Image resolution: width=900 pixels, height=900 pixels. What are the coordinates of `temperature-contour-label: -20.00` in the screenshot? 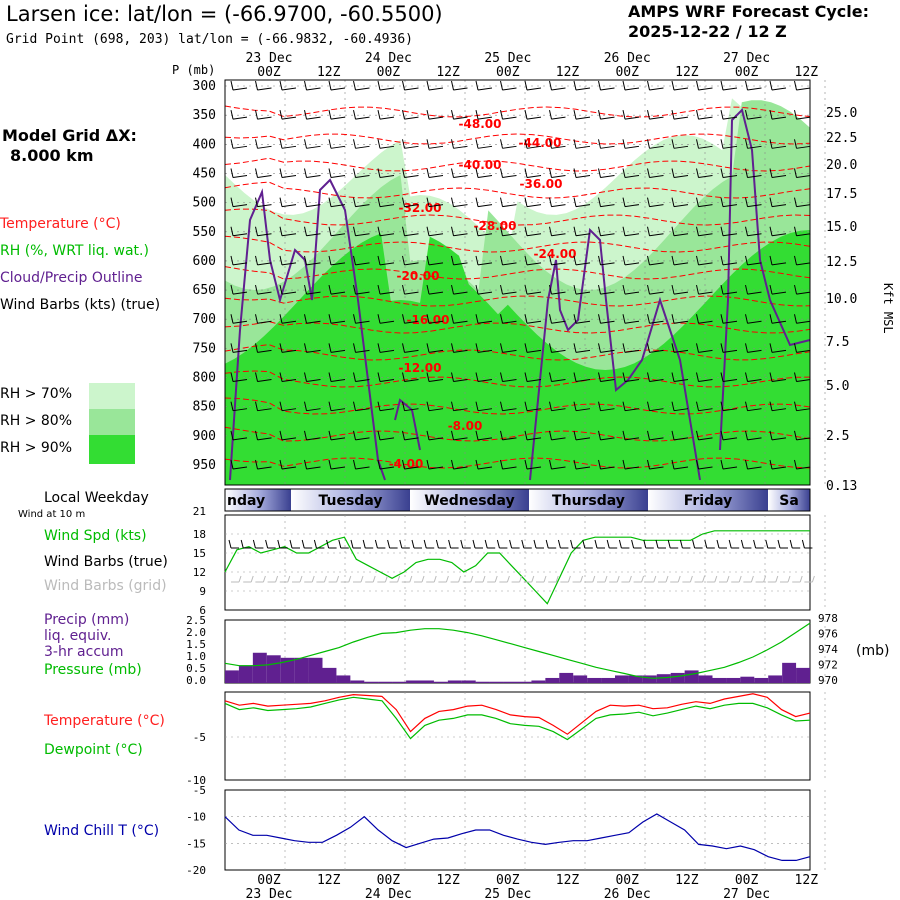 It's located at (418, 276).